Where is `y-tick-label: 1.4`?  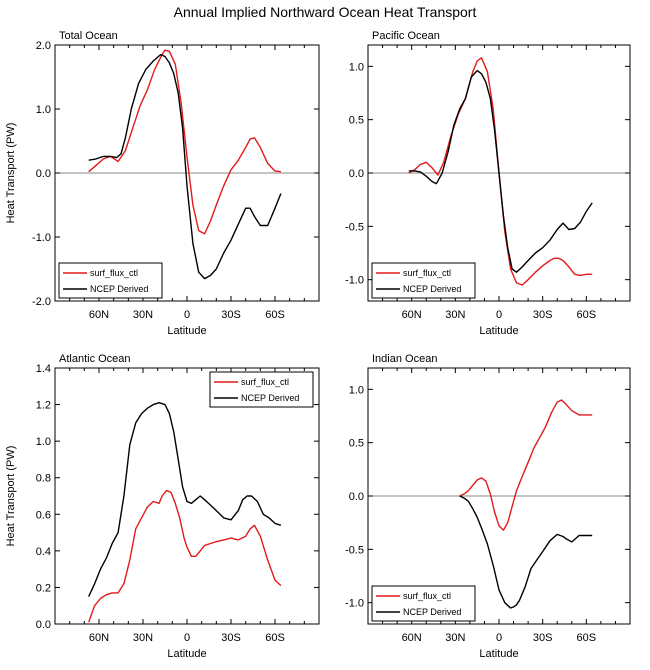 y-tick-label: 1.4 is located at coordinates (43, 369).